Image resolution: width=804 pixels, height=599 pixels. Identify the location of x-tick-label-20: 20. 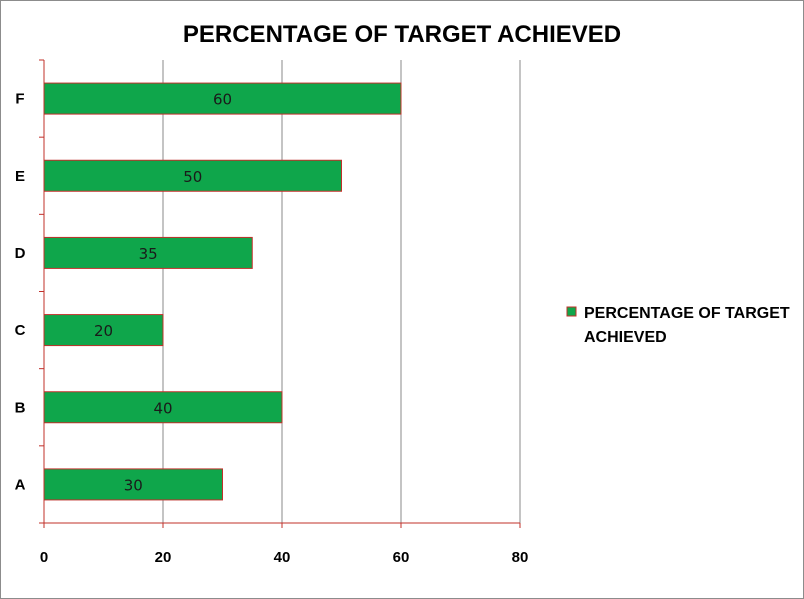
(163, 557).